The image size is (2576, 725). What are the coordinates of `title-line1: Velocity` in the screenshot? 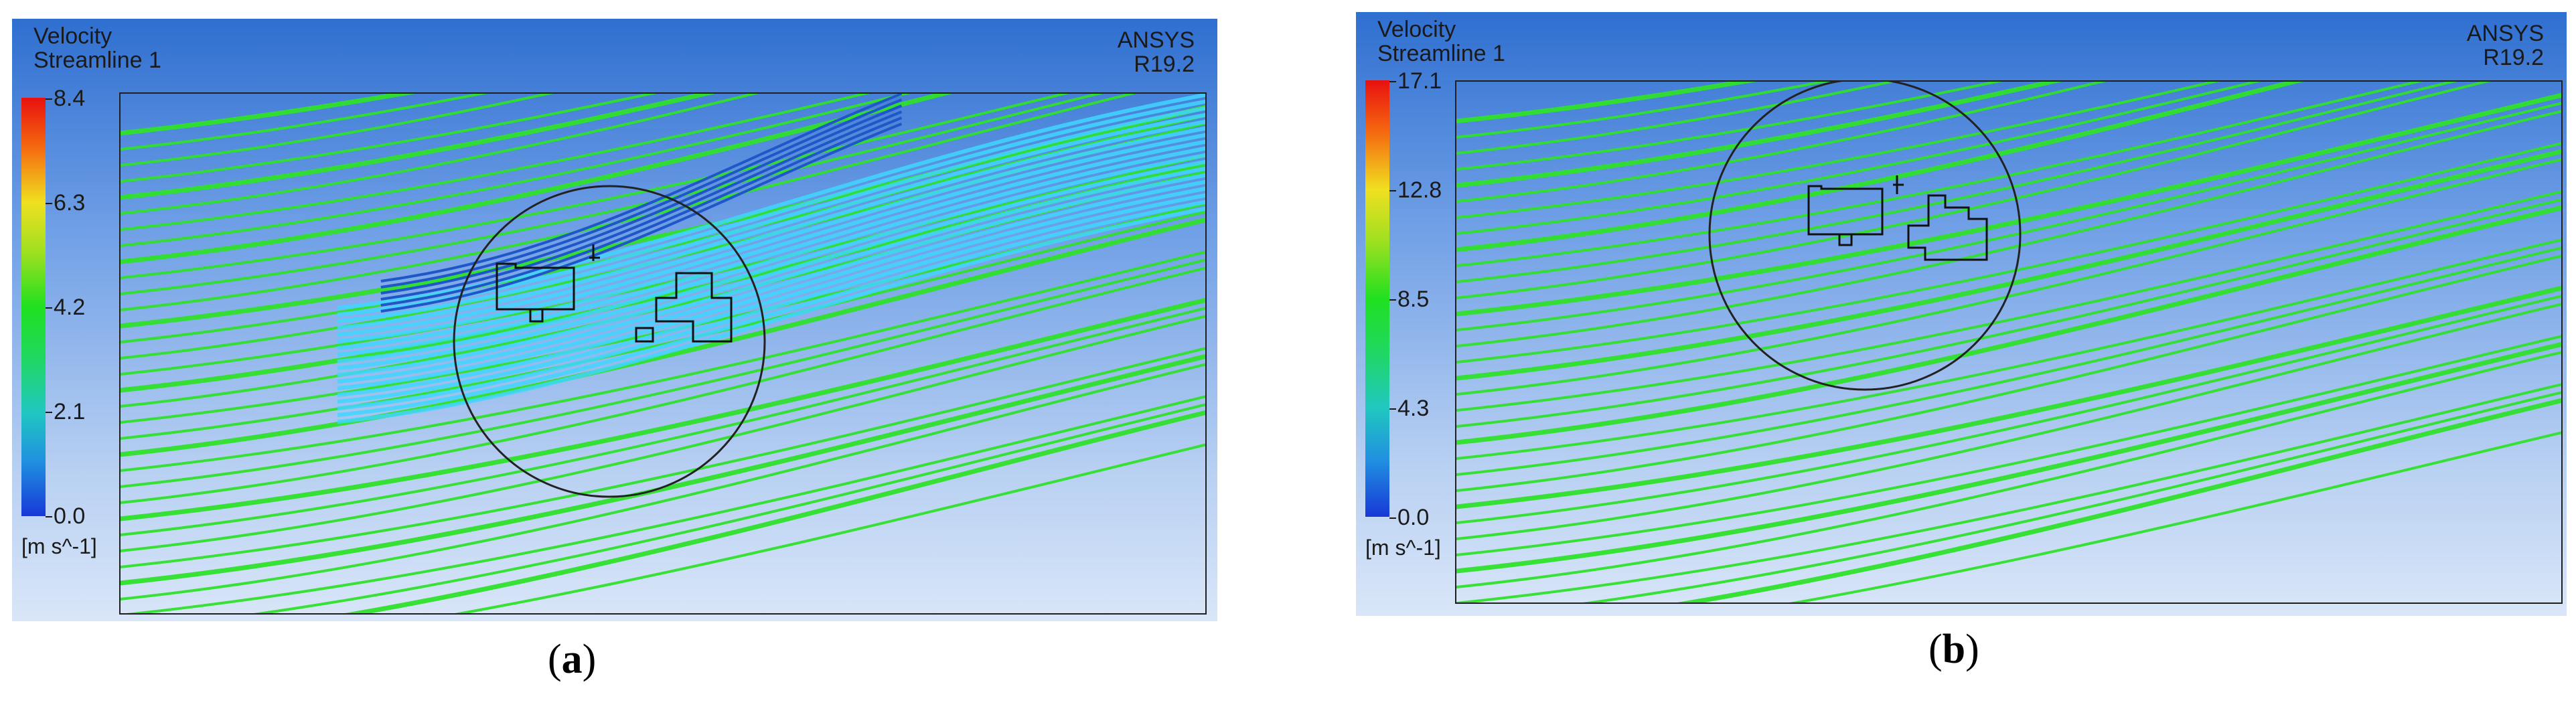 It's located at (72, 36).